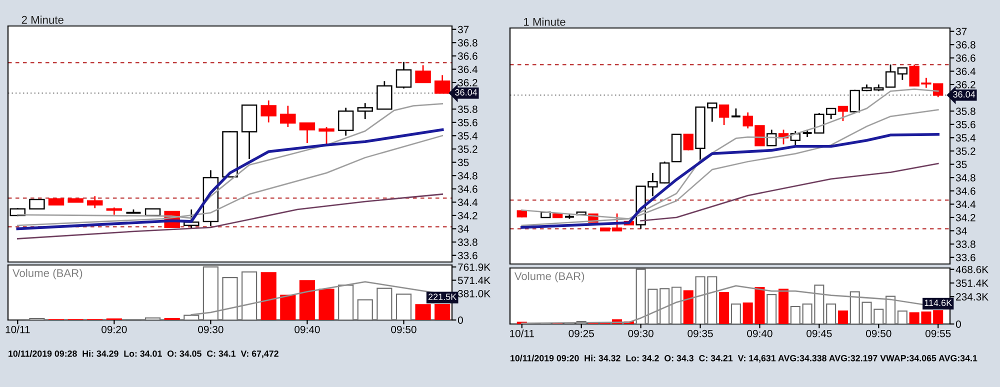  Describe the element at coordinates (143, 354) in the screenshot. I see `text: 10/11/2019 09:28 Hi: 34.29 Lo: 34.01 O: 34.05 C: 34.1 V: 67,472` at that location.